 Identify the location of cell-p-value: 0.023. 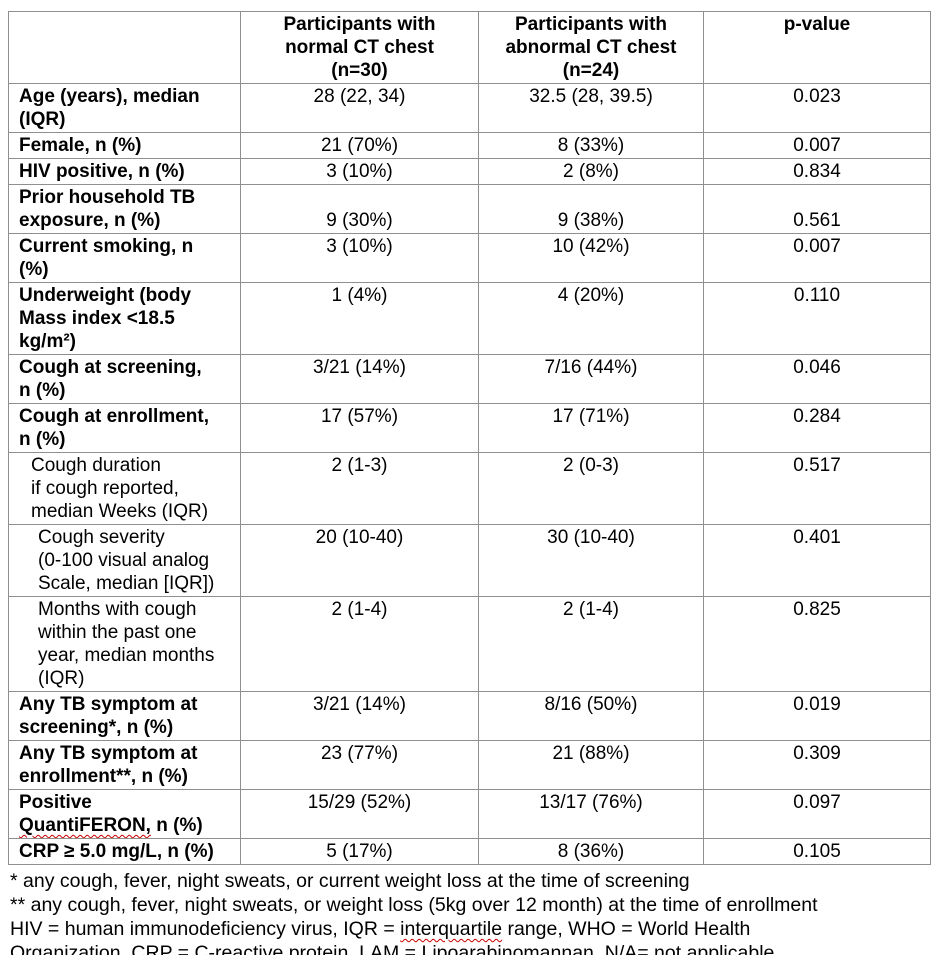
(817, 108).